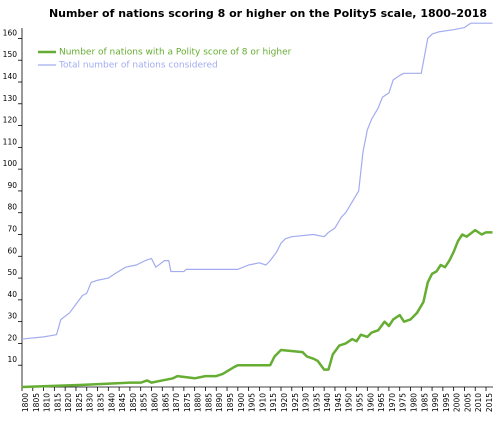 The height and width of the screenshot is (421, 500). What do you see at coordinates (165, 402) in the screenshot?
I see `x-tick-label: 1865` at bounding box center [165, 402].